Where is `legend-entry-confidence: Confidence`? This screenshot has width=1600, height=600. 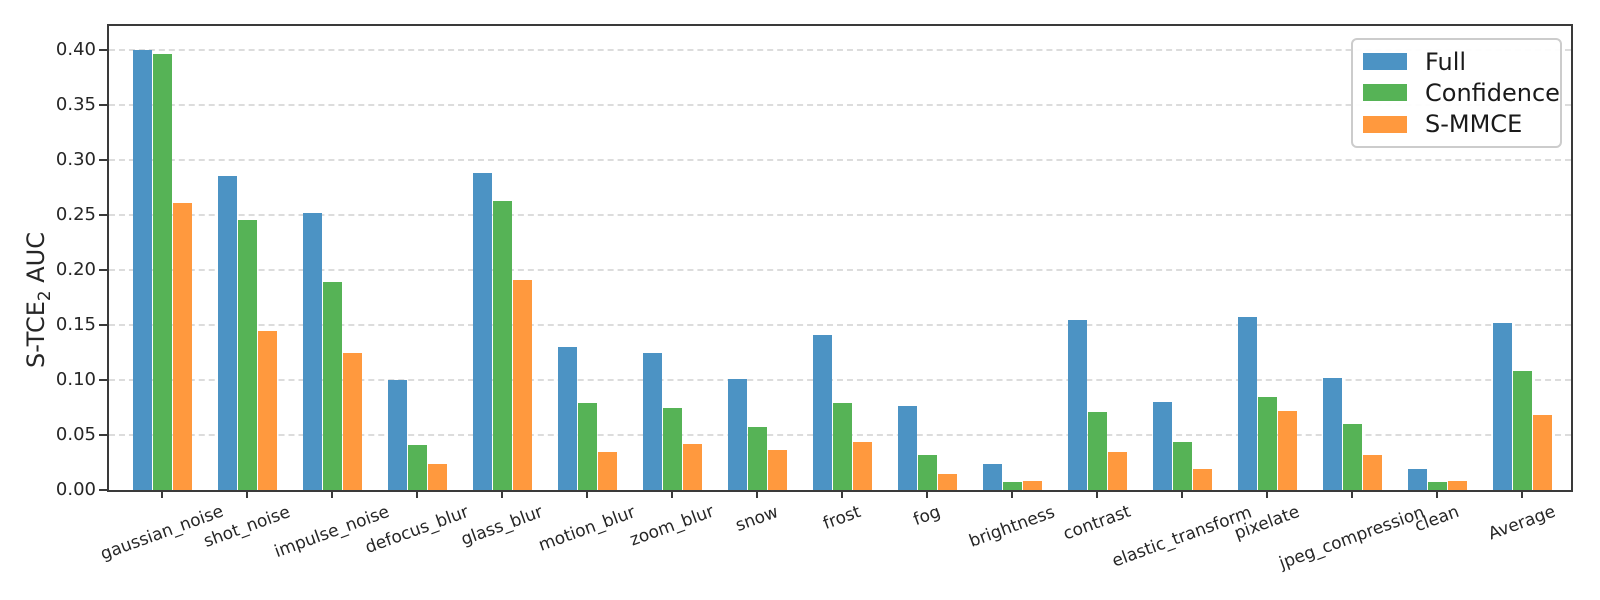
legend-entry-confidence: Confidence is located at coordinates (1456, 93).